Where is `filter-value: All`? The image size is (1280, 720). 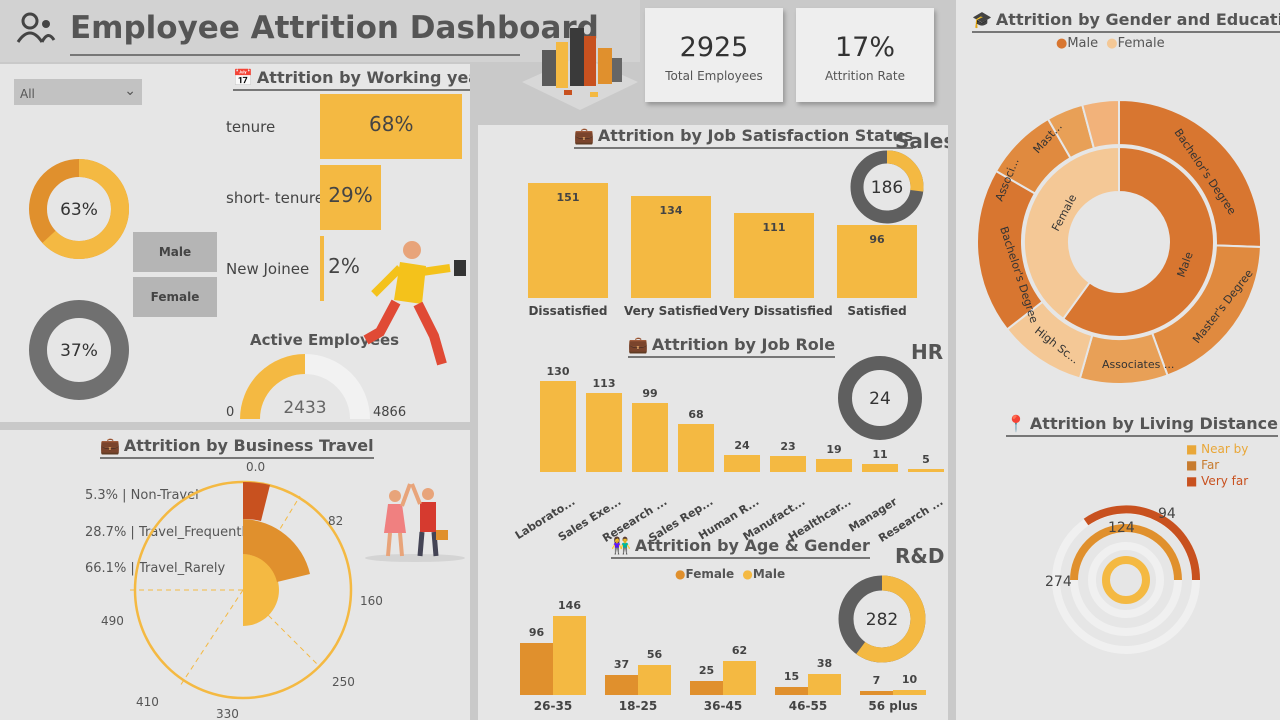 filter-value: All is located at coordinates (27, 94).